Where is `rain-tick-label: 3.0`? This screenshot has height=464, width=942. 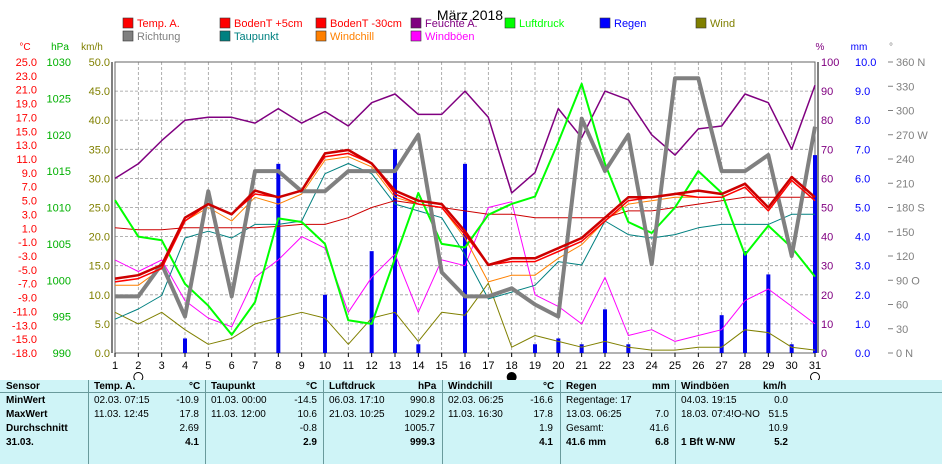 rain-tick-label: 3.0 is located at coordinates (862, 267).